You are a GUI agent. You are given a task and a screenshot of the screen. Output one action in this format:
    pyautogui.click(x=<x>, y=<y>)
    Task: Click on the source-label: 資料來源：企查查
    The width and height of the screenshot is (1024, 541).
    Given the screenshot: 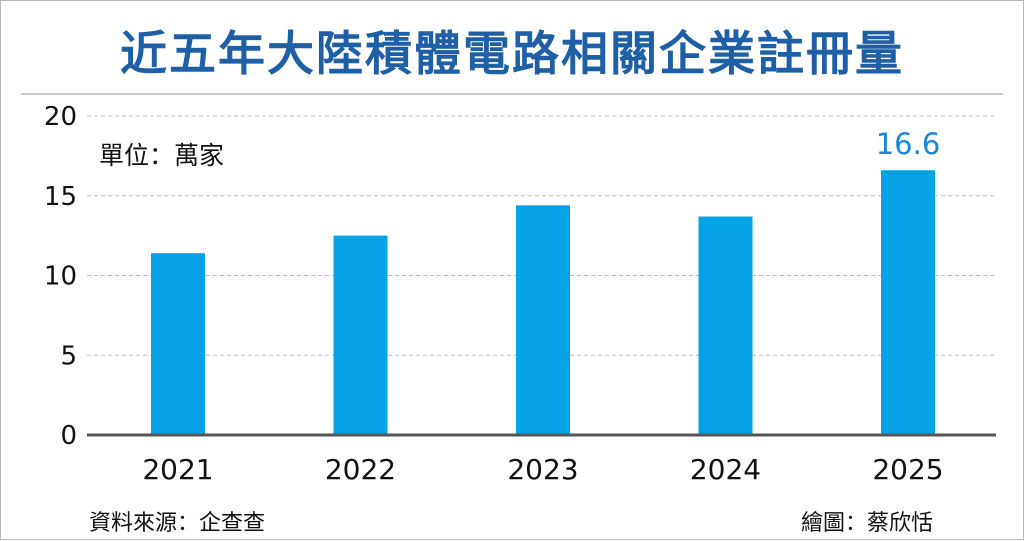 What is the action you would take?
    pyautogui.click(x=177, y=523)
    